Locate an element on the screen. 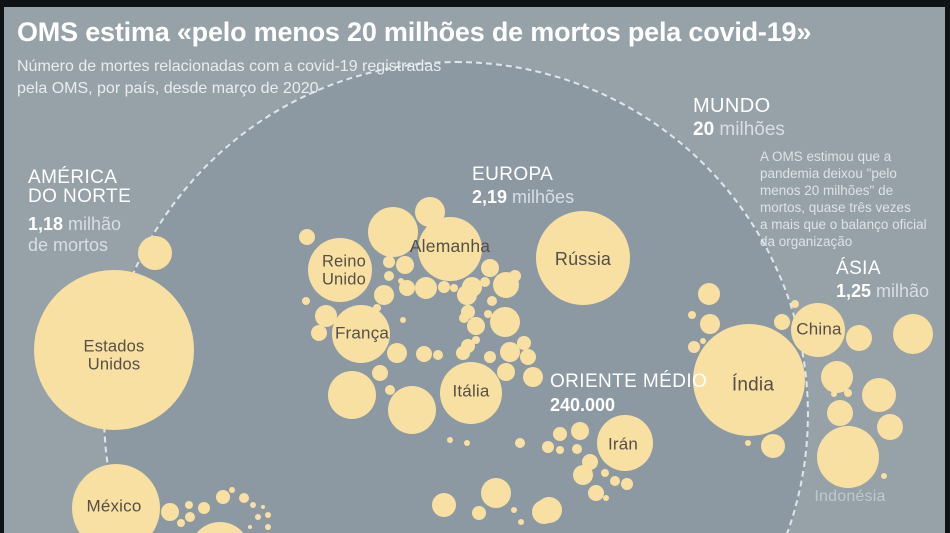 Image resolution: width=950 pixels, height=533 pixels. country-label-reino-unido: Reino Unido is located at coordinates (344, 270).